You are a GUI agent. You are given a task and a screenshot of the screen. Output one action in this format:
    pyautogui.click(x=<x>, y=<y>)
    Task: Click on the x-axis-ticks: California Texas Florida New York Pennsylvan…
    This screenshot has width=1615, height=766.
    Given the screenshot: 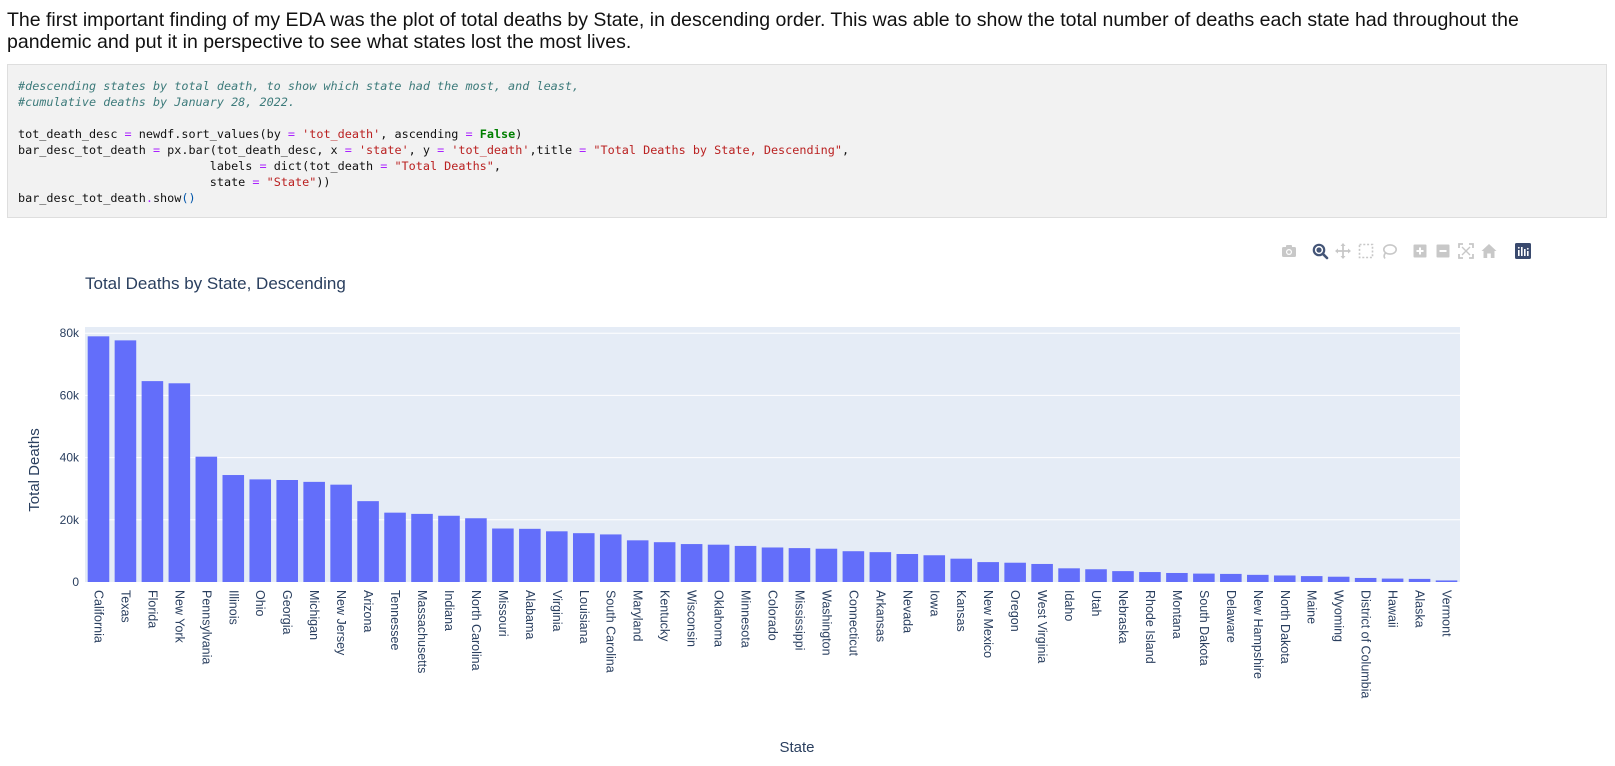 What is the action you would take?
    pyautogui.click(x=772, y=644)
    